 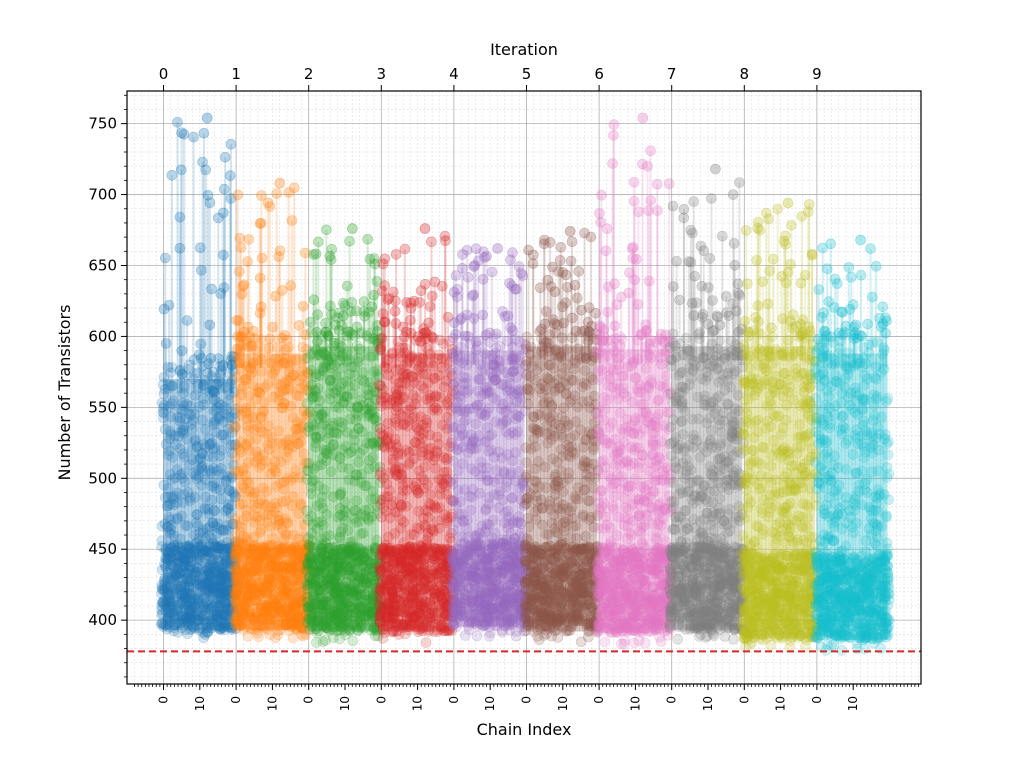 I want to click on max-point, so click(x=352, y=228).